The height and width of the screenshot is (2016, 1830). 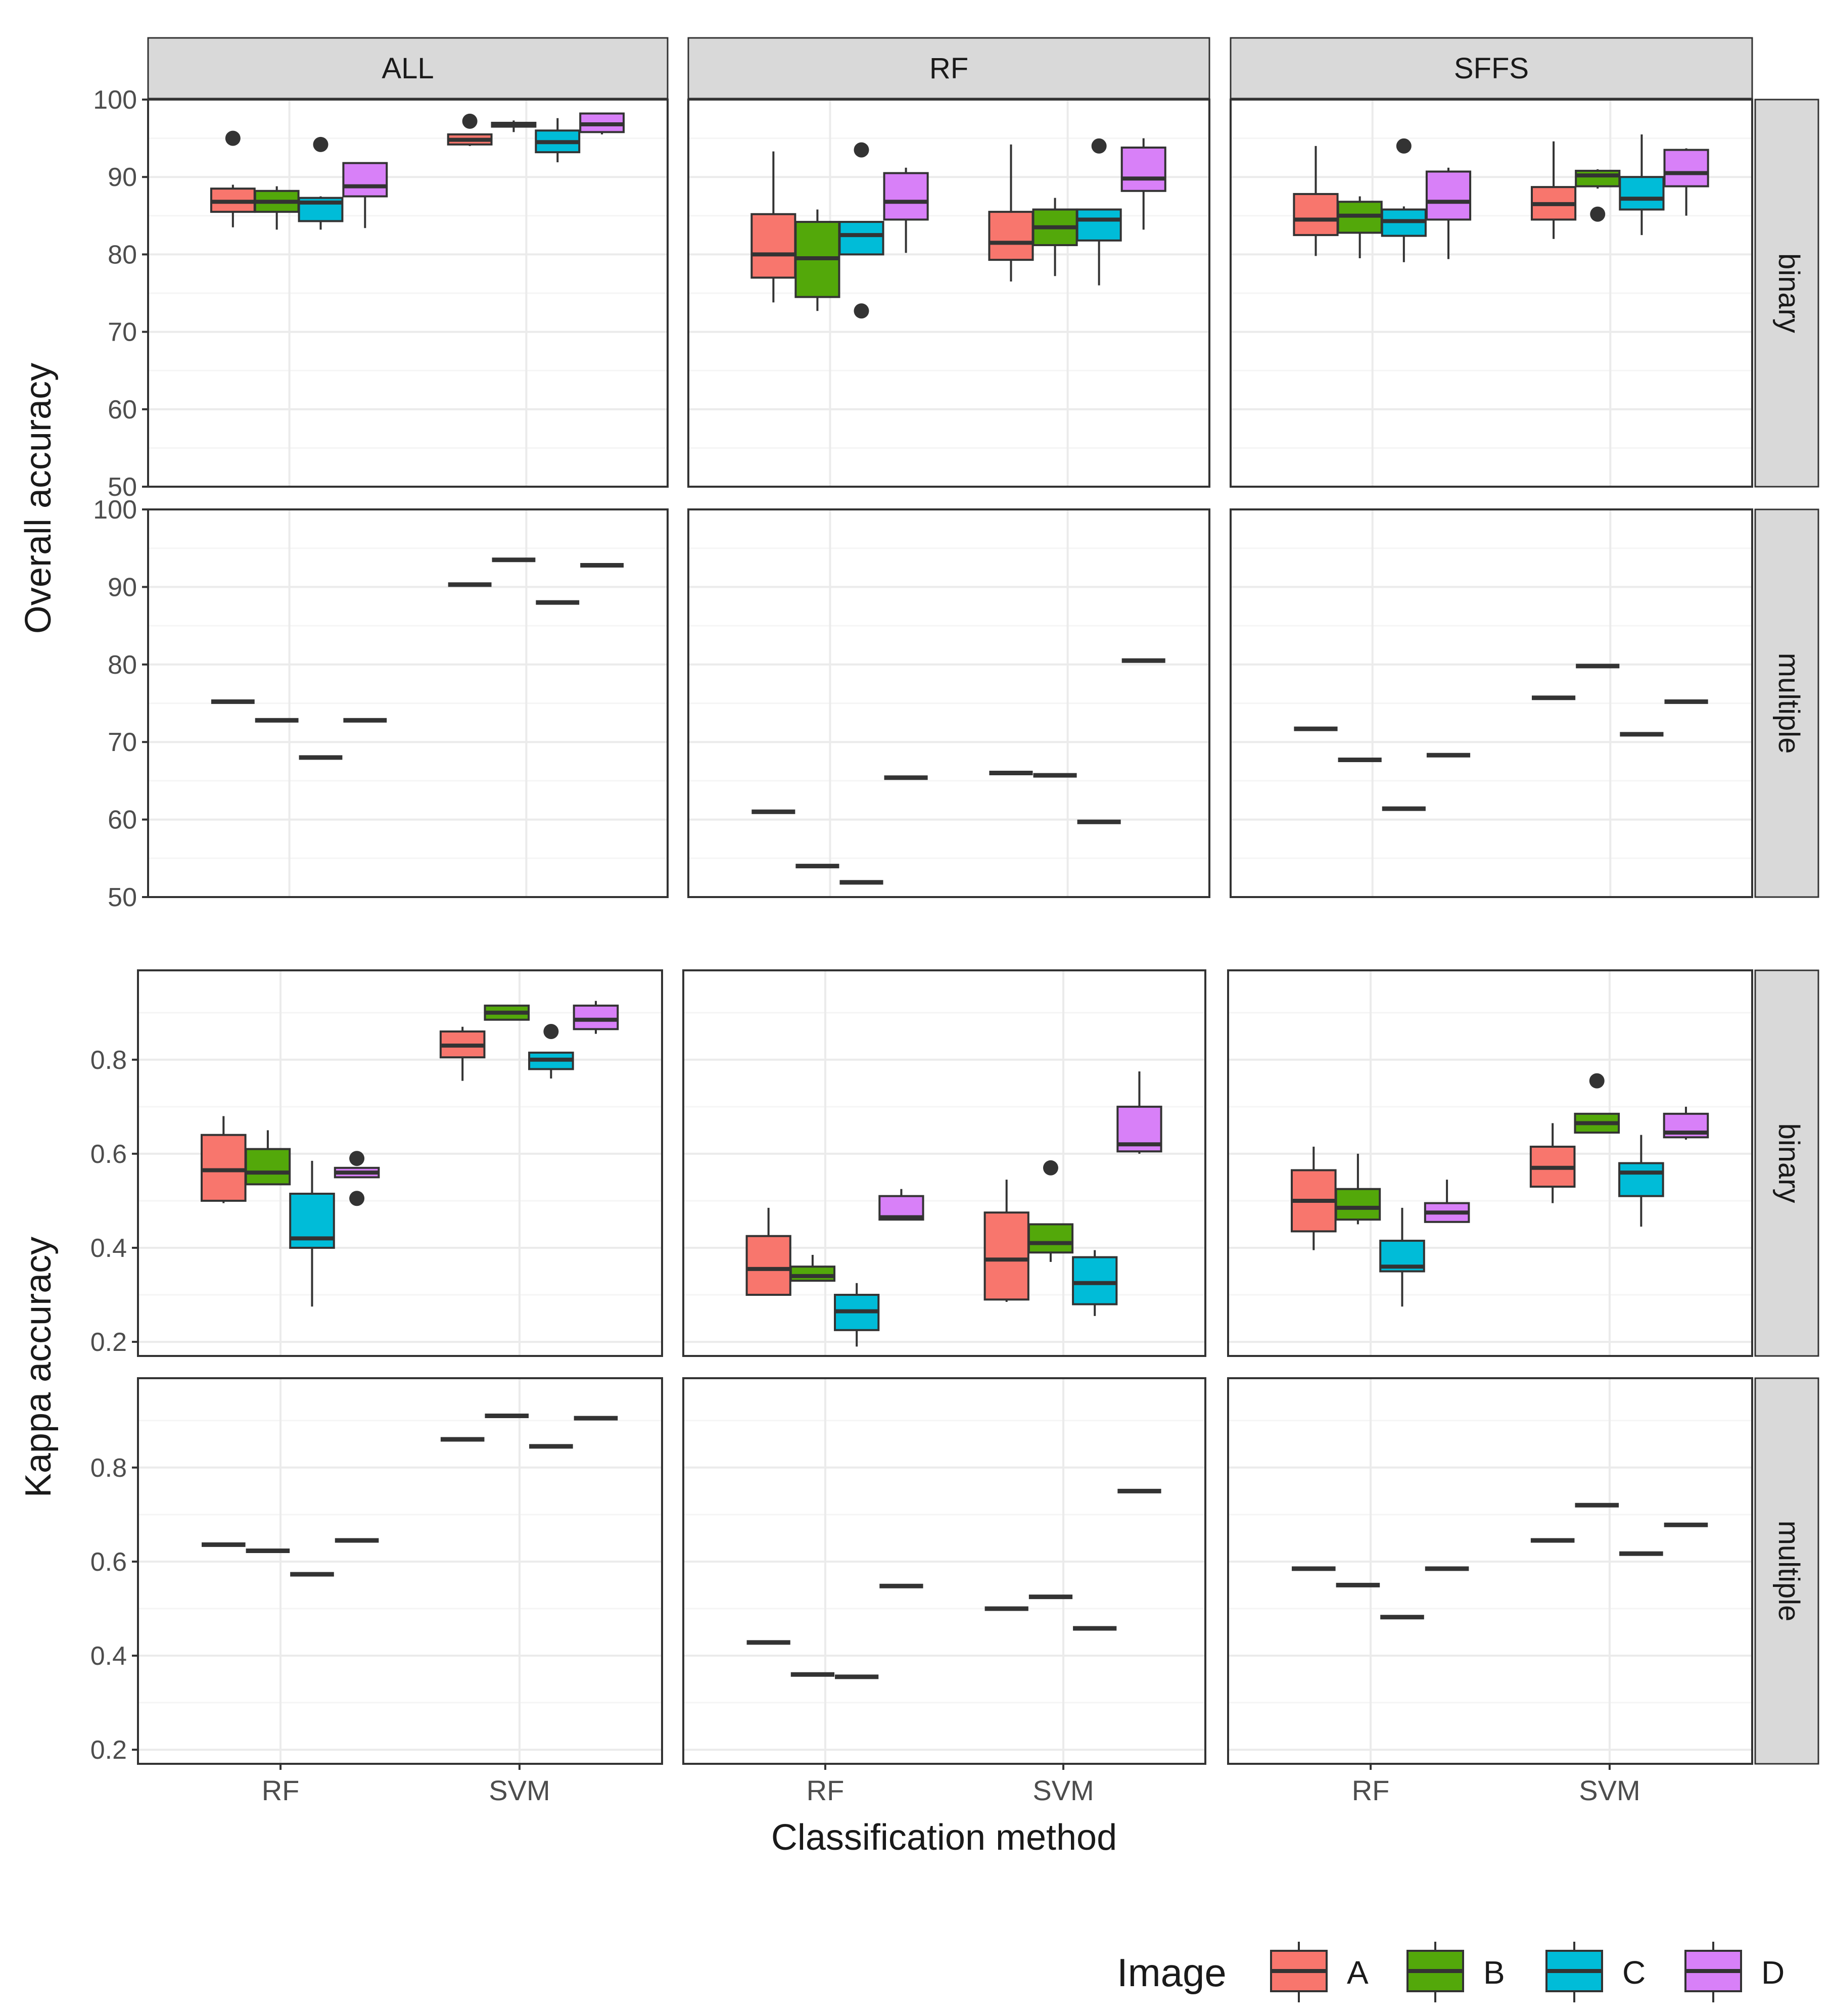 What do you see at coordinates (470, 121) in the screenshot?
I see `box-svm-a-outlier` at bounding box center [470, 121].